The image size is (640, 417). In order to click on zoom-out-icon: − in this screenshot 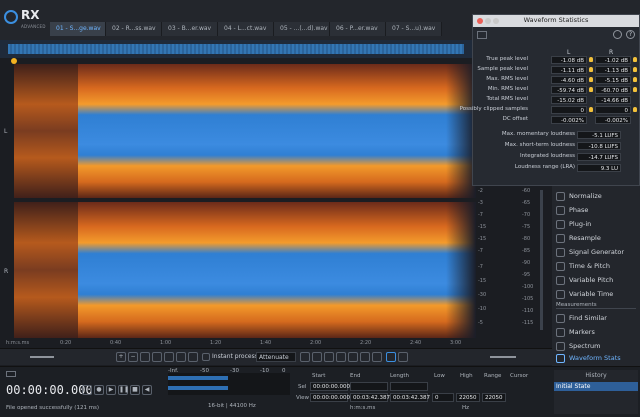, I will do `click(133, 357)`.